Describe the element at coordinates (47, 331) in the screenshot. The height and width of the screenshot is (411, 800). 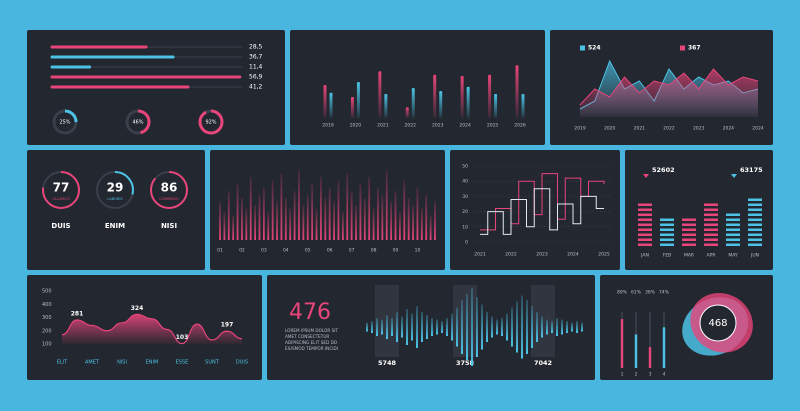
I see `y-tick-label: 200` at that location.